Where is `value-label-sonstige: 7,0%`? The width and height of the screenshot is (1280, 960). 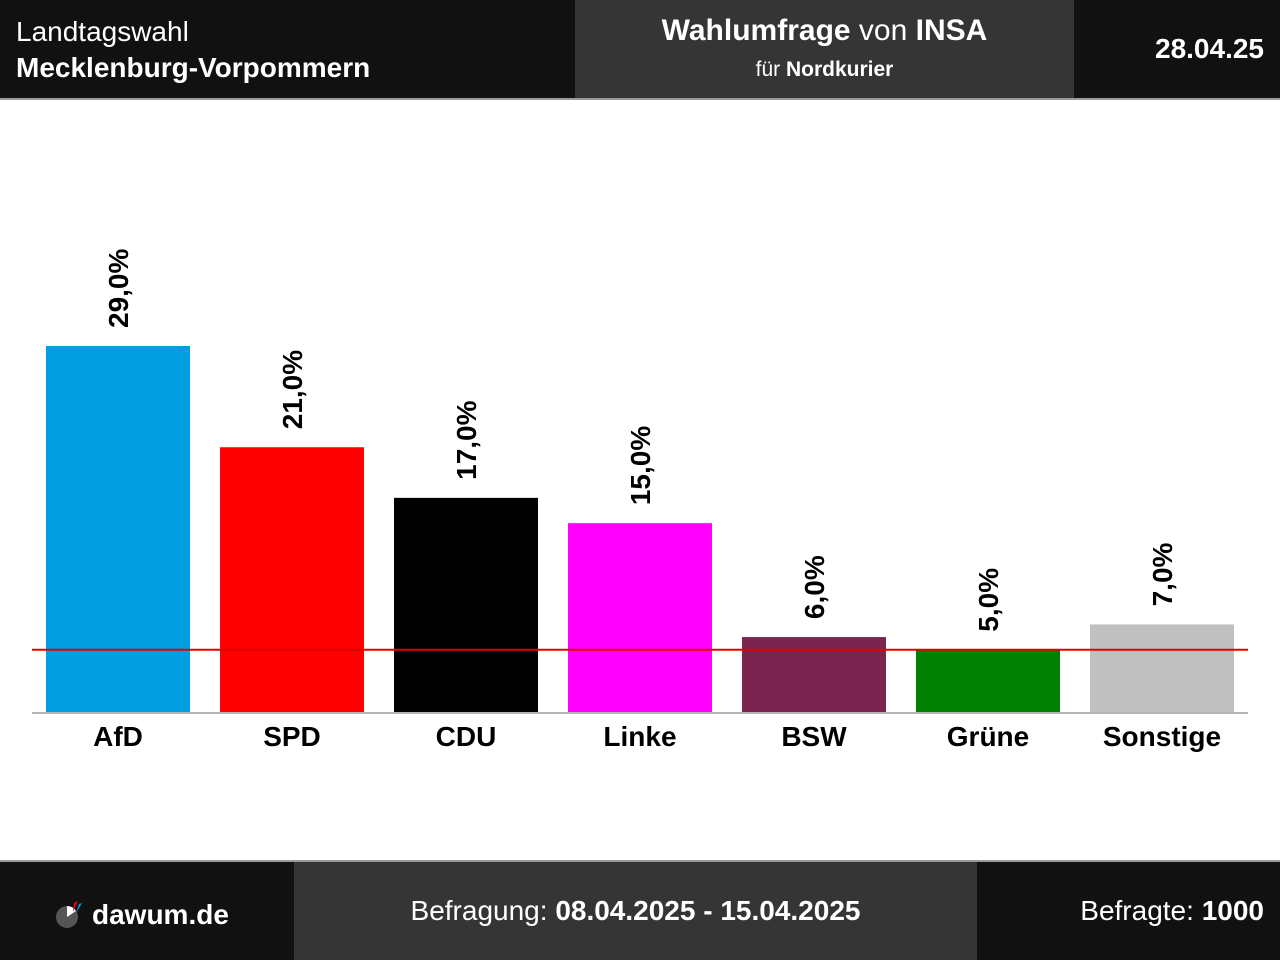
value-label-sonstige: 7,0% is located at coordinates (1162, 574).